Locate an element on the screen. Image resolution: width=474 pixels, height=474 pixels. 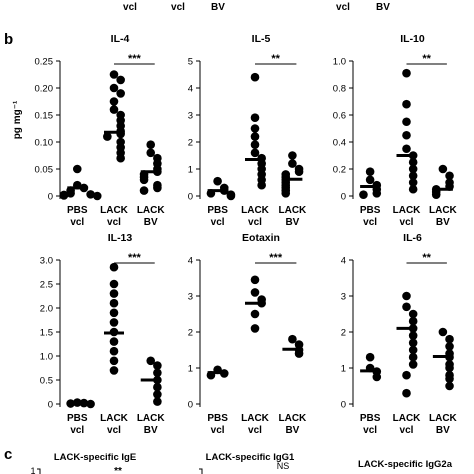
y-tick-label: 0.20 is located at coordinates (44, 89).